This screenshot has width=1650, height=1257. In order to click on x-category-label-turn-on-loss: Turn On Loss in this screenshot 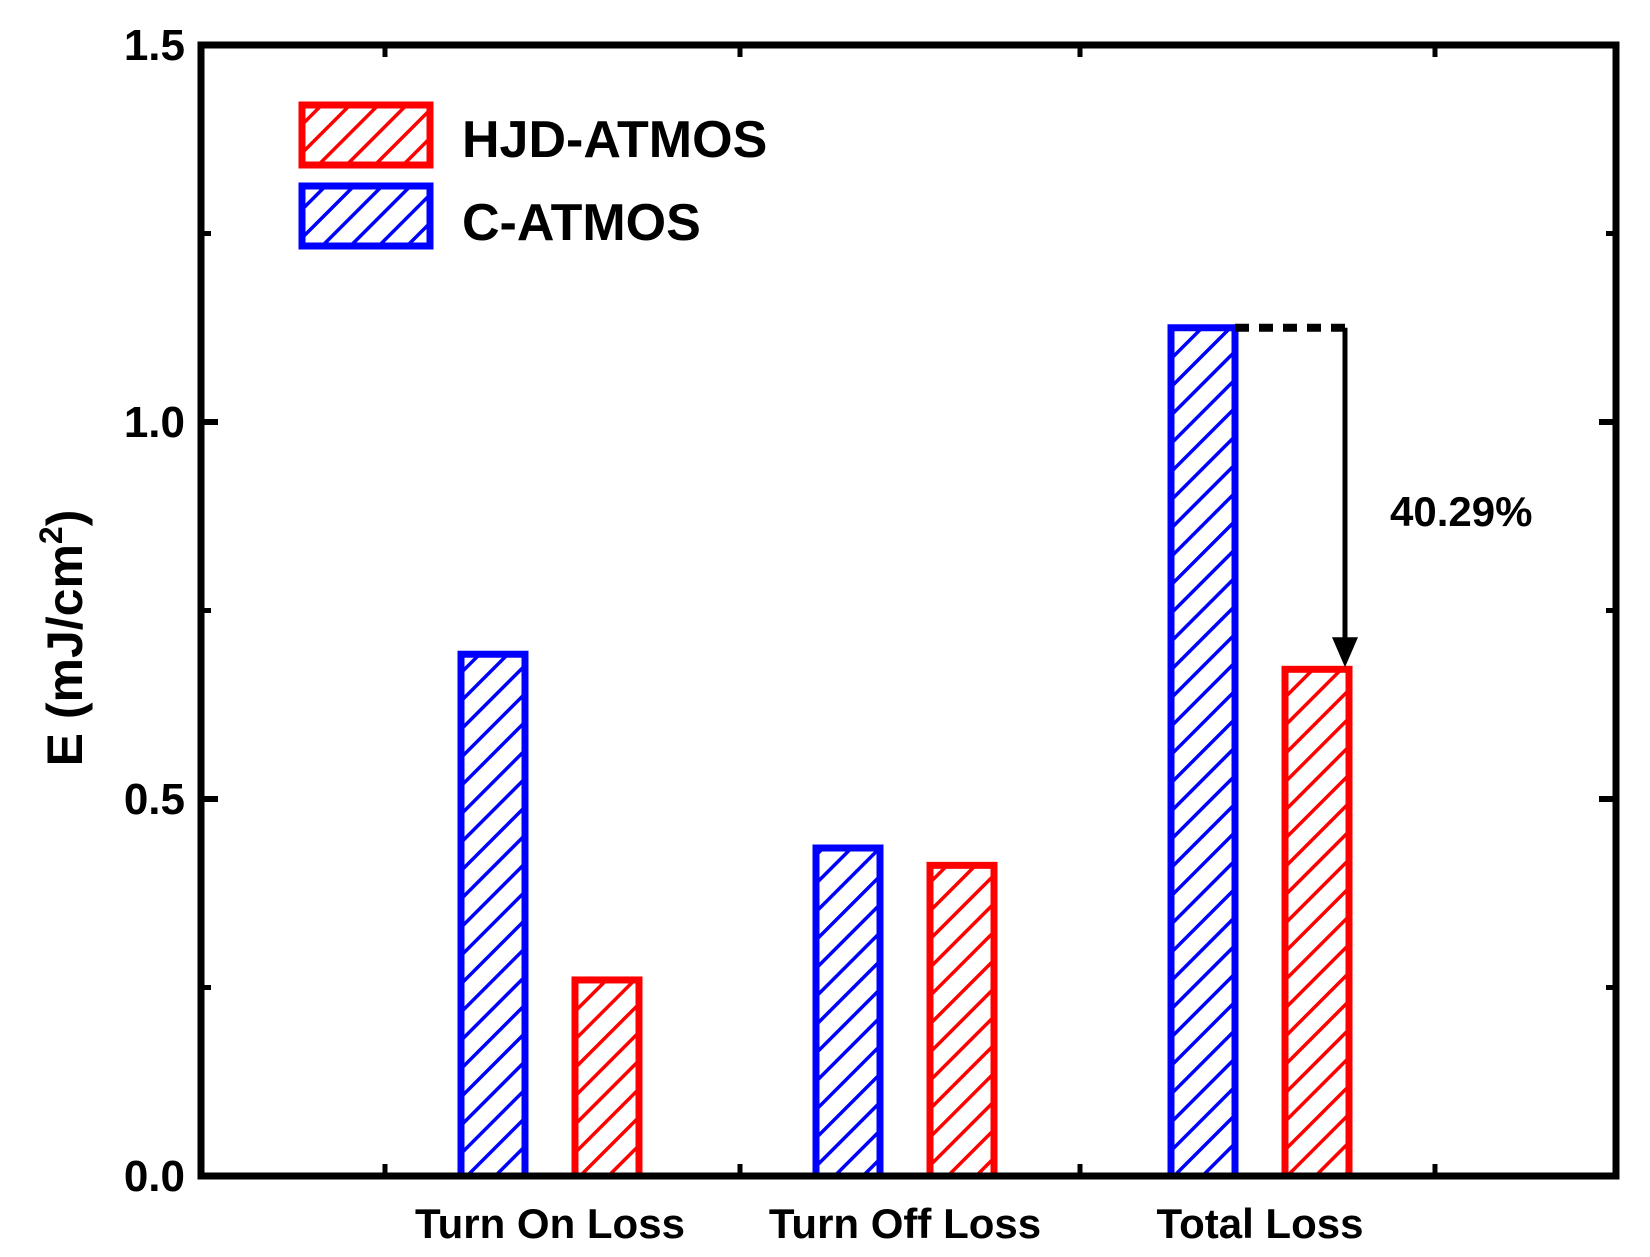, I will do `click(550, 1223)`.